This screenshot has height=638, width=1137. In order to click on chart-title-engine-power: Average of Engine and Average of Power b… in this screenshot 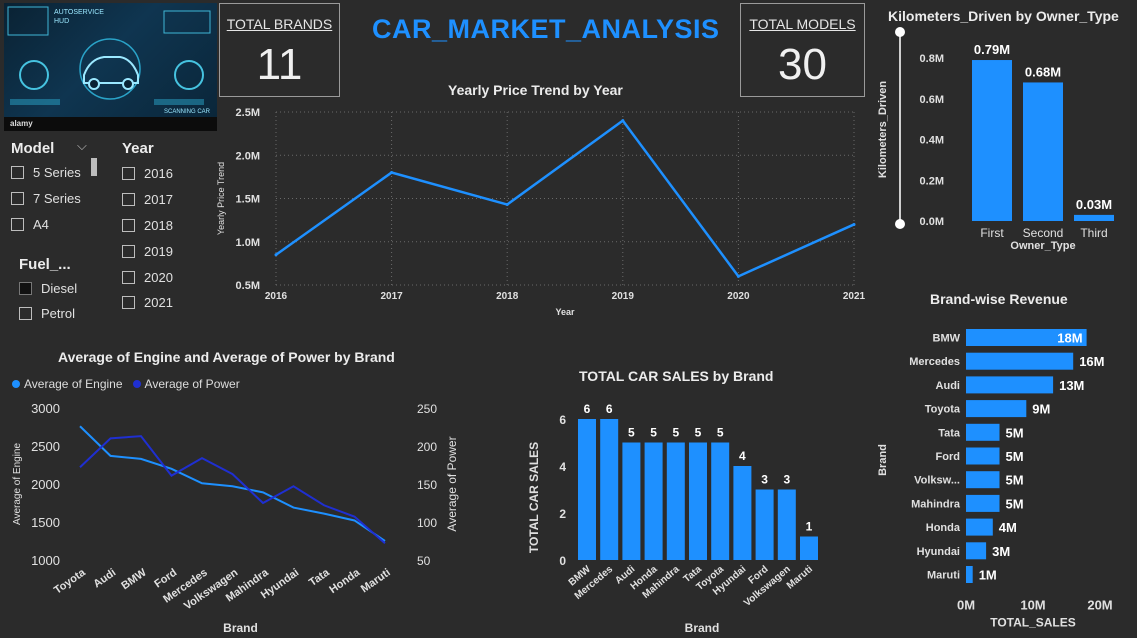, I will do `click(226, 357)`.